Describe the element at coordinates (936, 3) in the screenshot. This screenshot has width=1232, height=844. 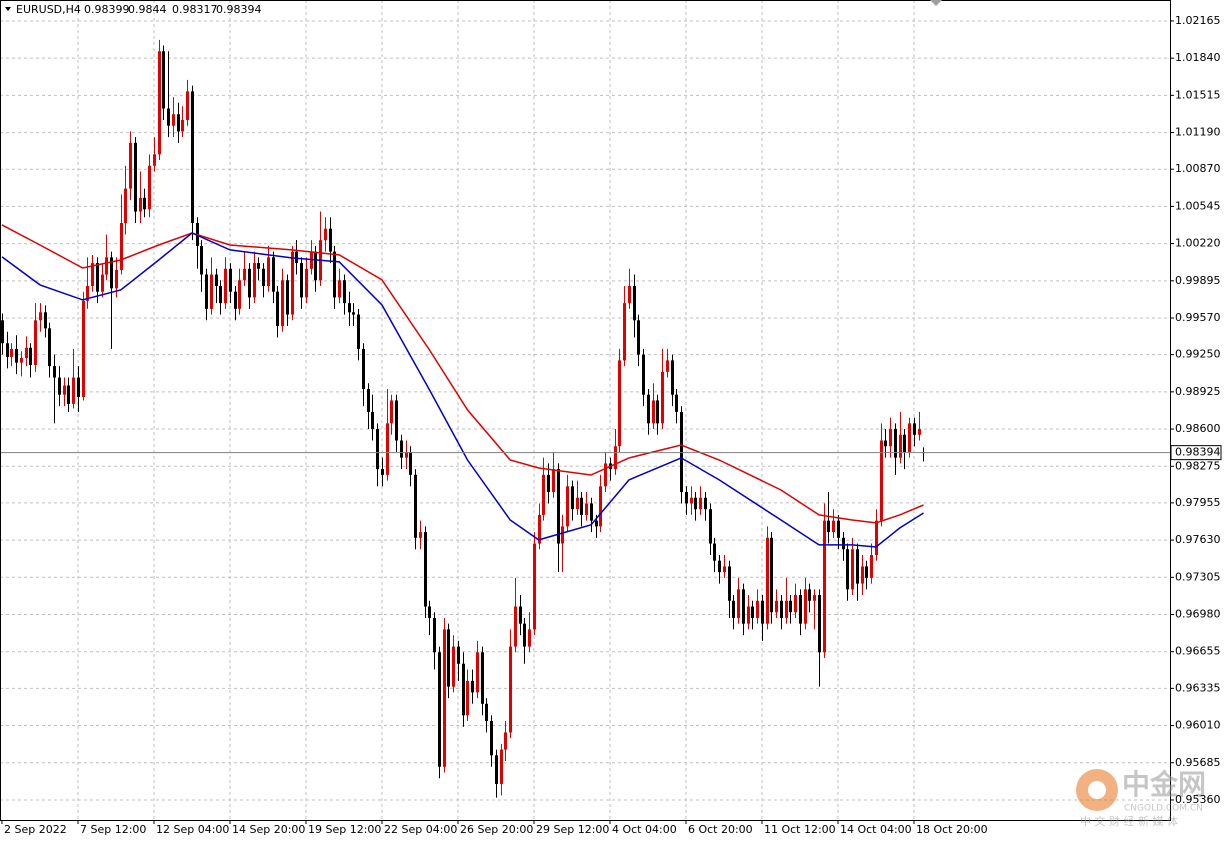
I see `chart-shift-marker` at that location.